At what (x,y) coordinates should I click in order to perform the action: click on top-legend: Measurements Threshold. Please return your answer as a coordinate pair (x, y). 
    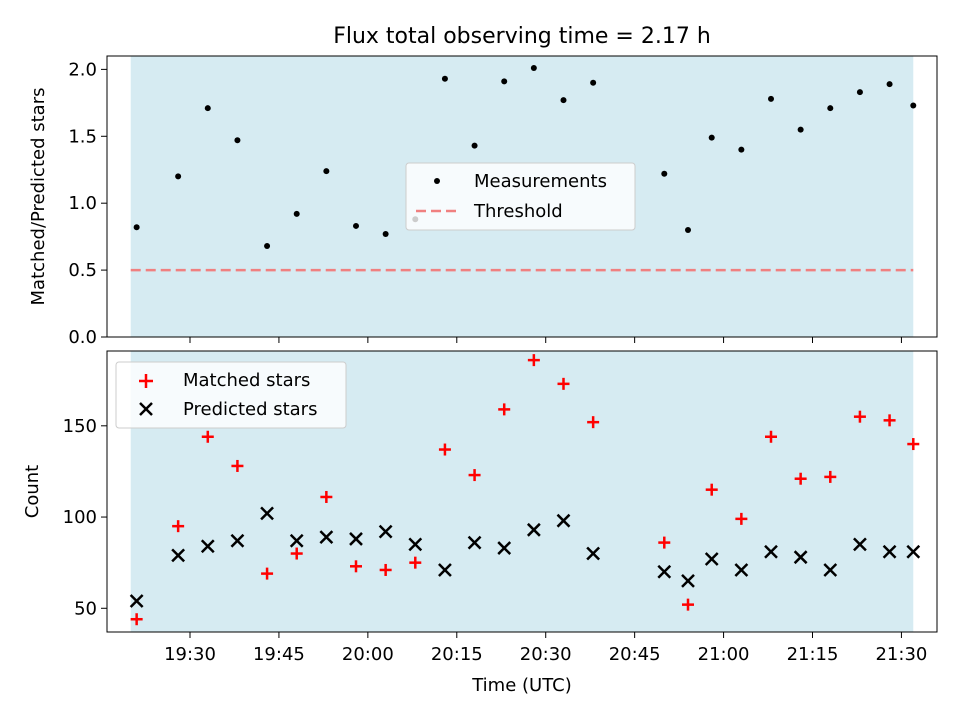
    Looking at the image, I should click on (520, 196).